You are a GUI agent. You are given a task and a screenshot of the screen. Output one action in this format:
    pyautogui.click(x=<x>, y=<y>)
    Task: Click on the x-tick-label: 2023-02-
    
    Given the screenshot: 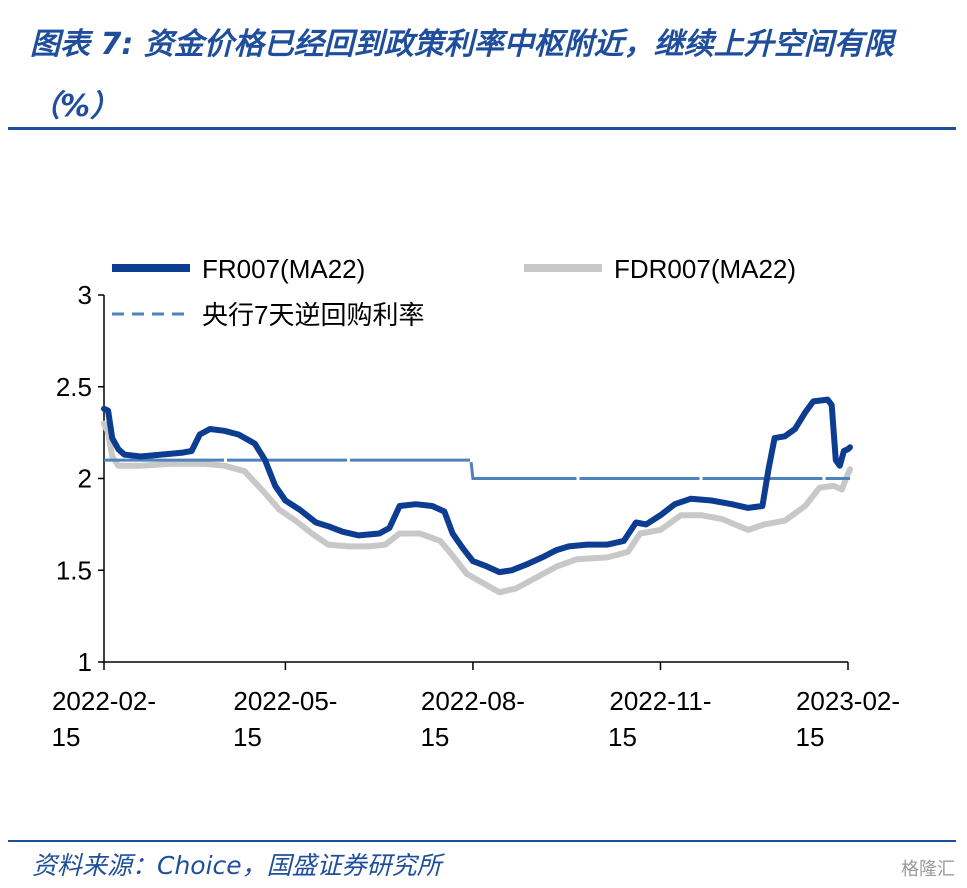 What is the action you would take?
    pyautogui.click(x=848, y=701)
    